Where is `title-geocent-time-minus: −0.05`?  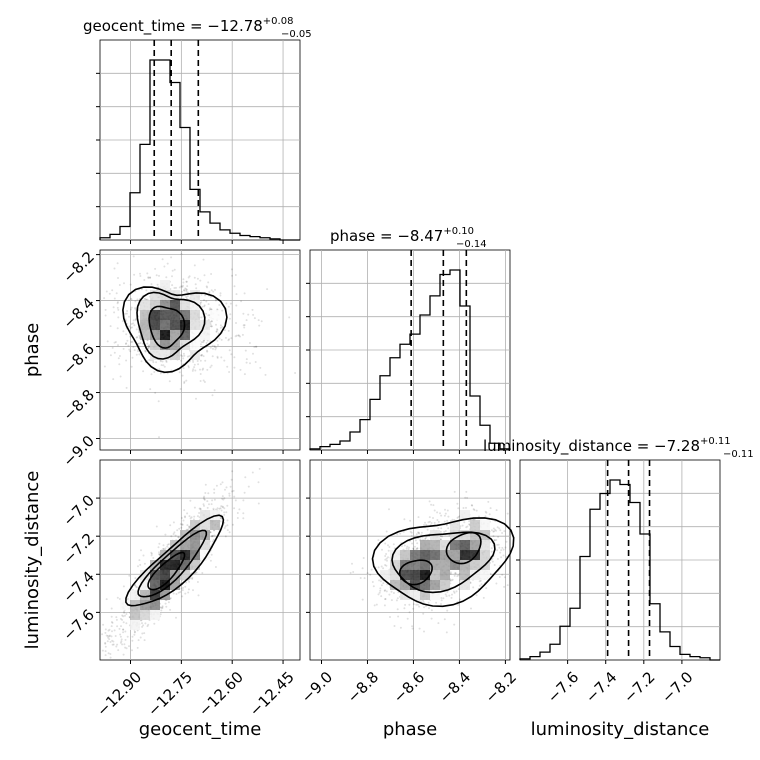 title-geocent-time-minus: −0.05 is located at coordinates (296, 34).